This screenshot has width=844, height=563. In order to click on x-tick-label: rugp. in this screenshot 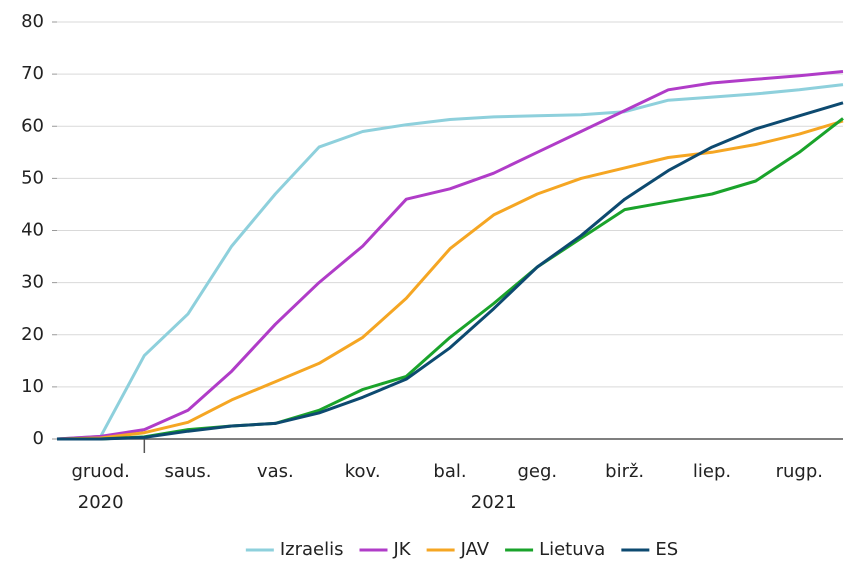, I will do `click(799, 471)`.